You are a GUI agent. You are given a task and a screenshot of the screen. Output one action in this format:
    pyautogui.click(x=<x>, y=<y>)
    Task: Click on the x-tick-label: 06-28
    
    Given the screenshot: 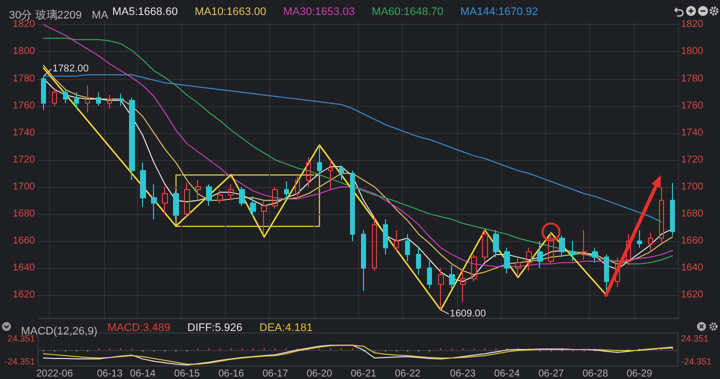 What is the action you would take?
    pyautogui.click(x=595, y=373)
    